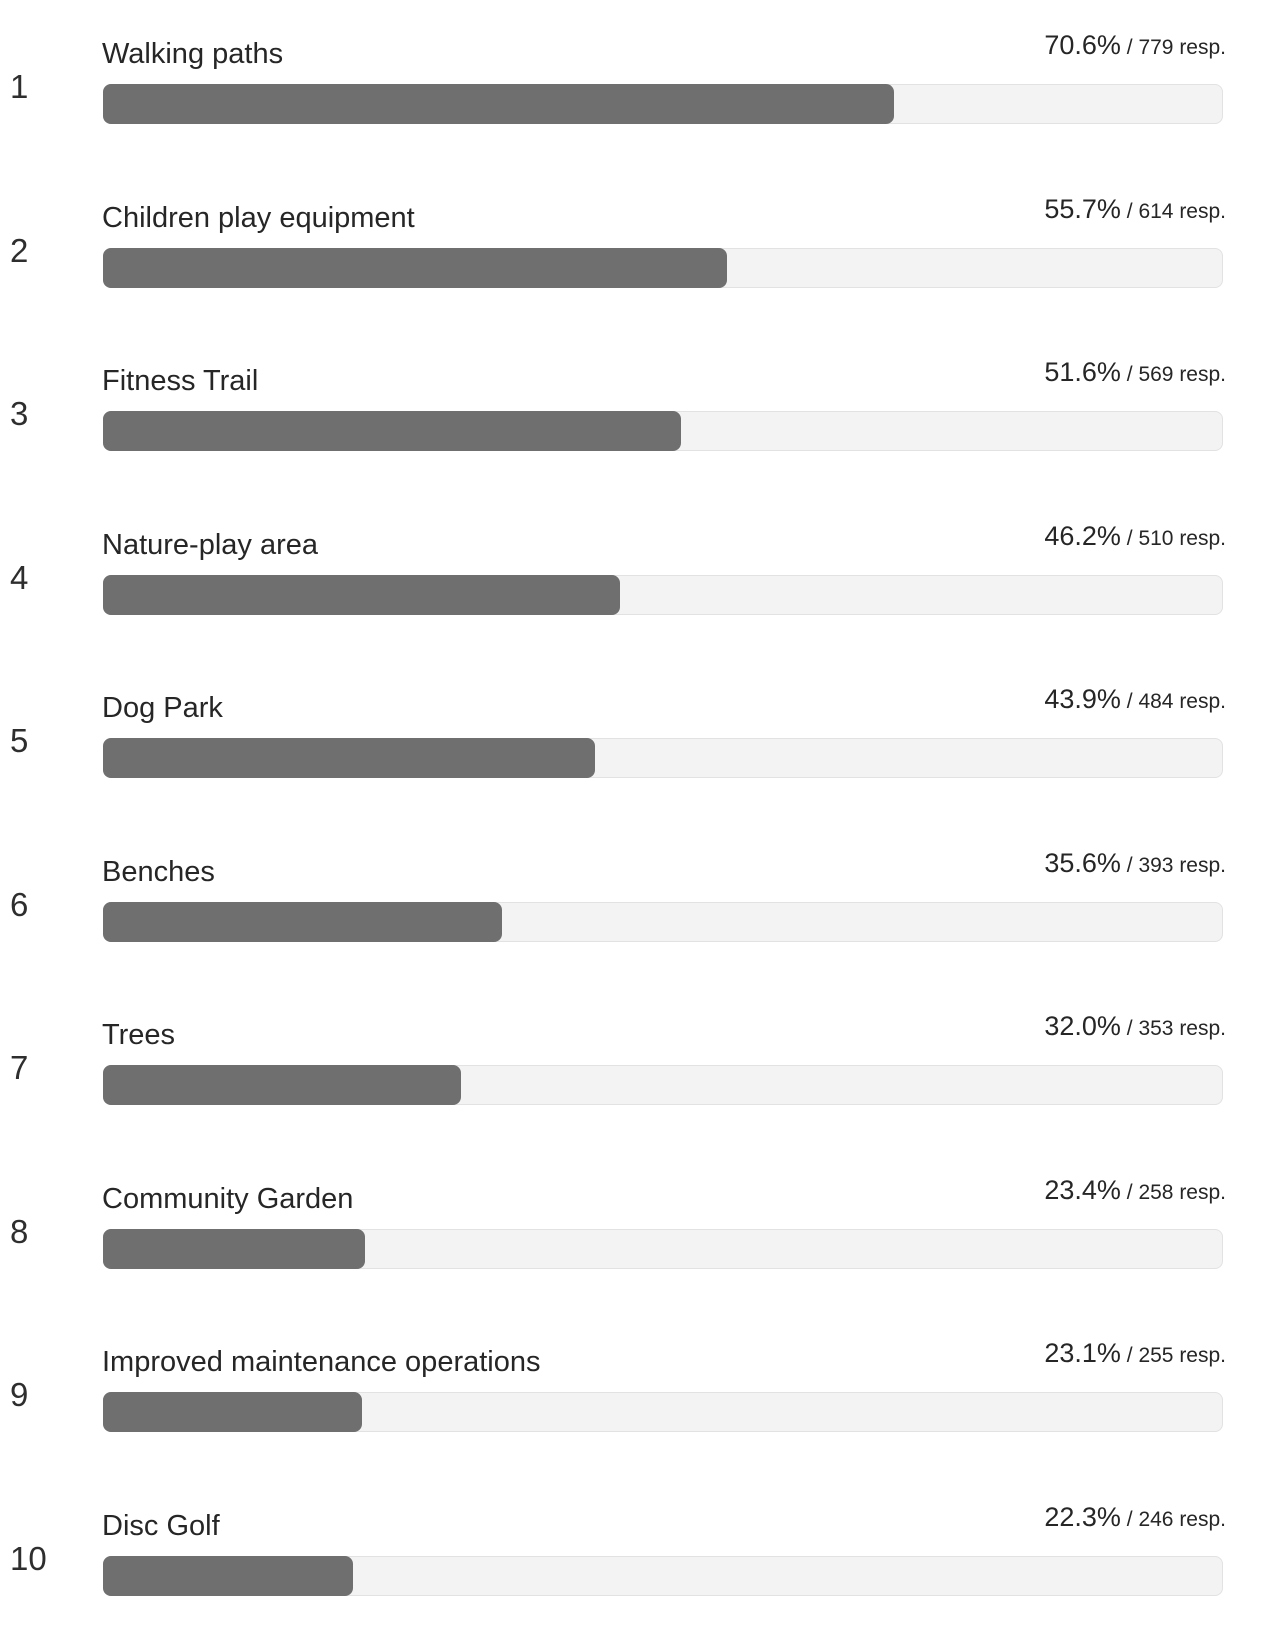 The height and width of the screenshot is (1632, 1276). What do you see at coordinates (193, 54) in the screenshot?
I see `category-label: Walking paths` at bounding box center [193, 54].